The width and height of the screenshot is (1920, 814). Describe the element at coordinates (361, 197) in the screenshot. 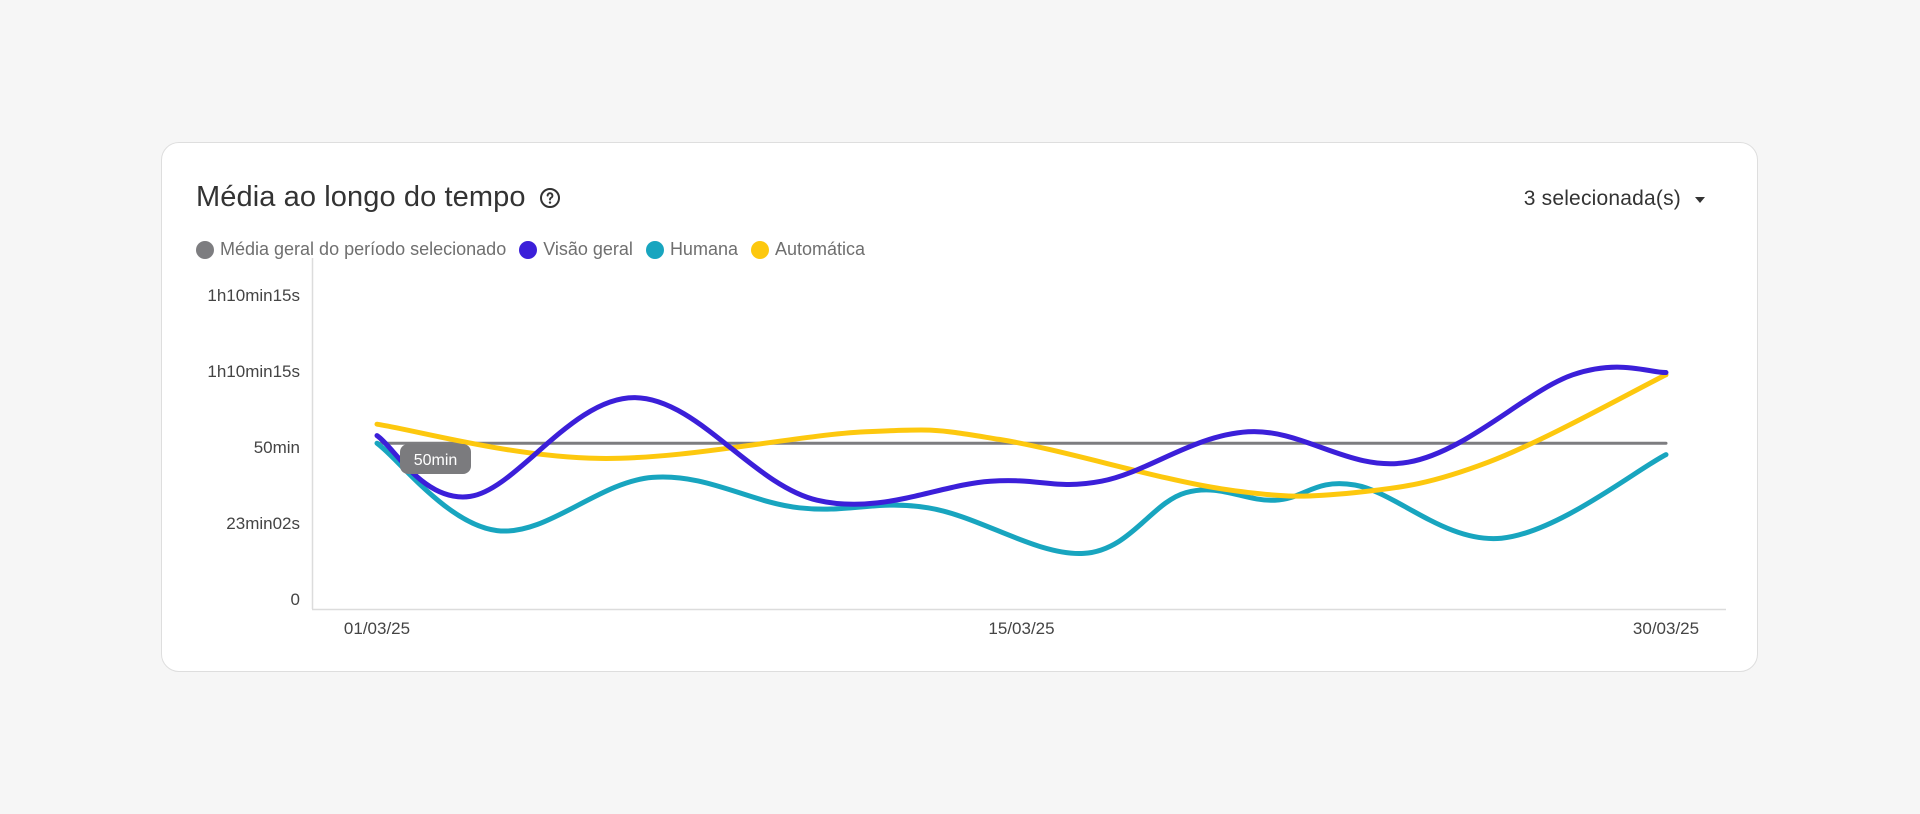

I see `chart-title: Média ao longo do tempo` at that location.